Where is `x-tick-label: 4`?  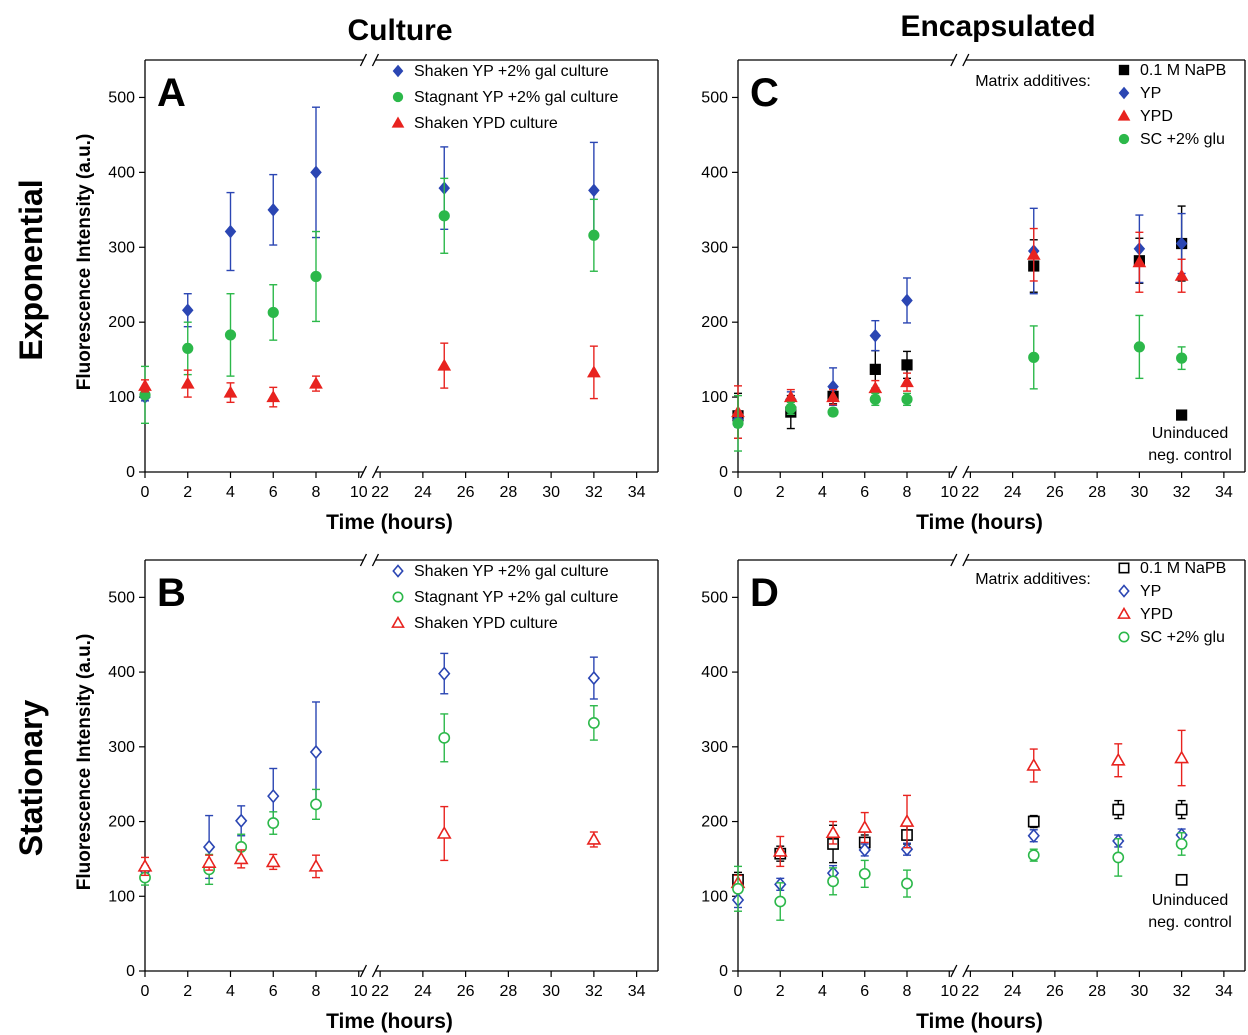 x-tick-label: 4 is located at coordinates (230, 492).